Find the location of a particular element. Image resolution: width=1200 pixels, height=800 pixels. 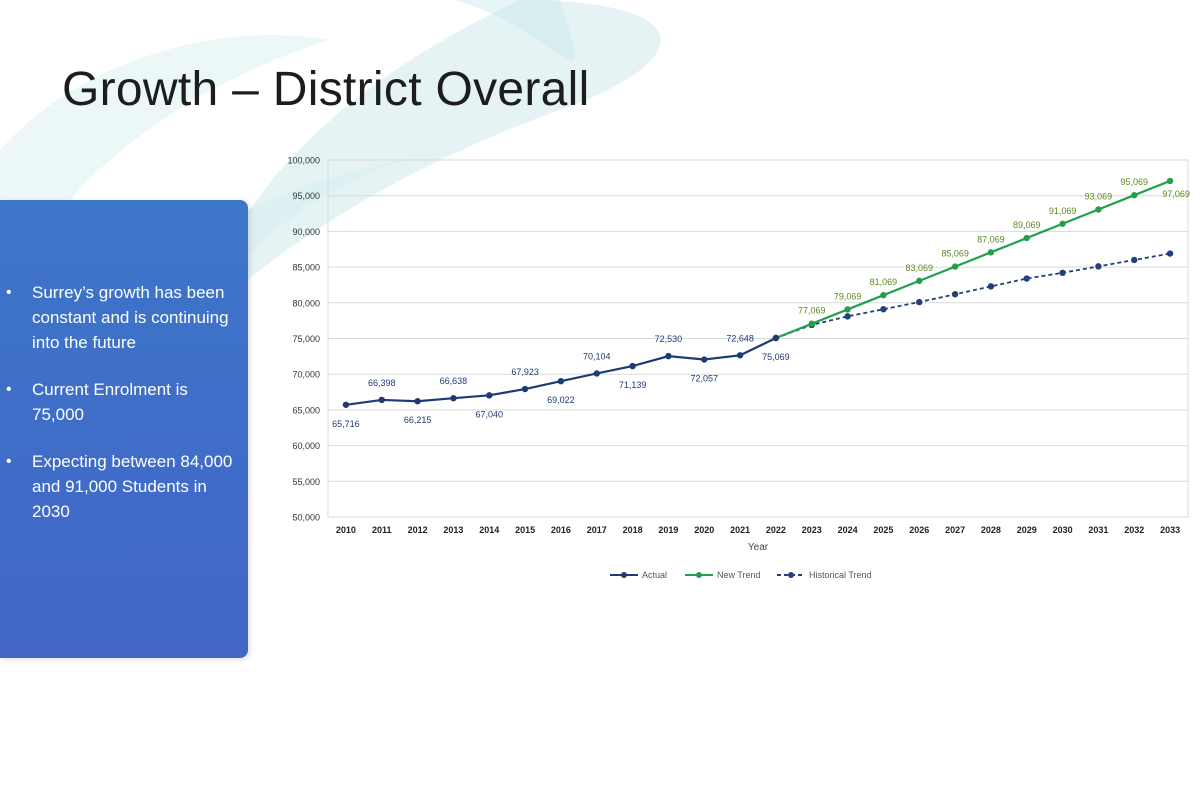

legend-label: Historical Trend is located at coordinates (840, 575).